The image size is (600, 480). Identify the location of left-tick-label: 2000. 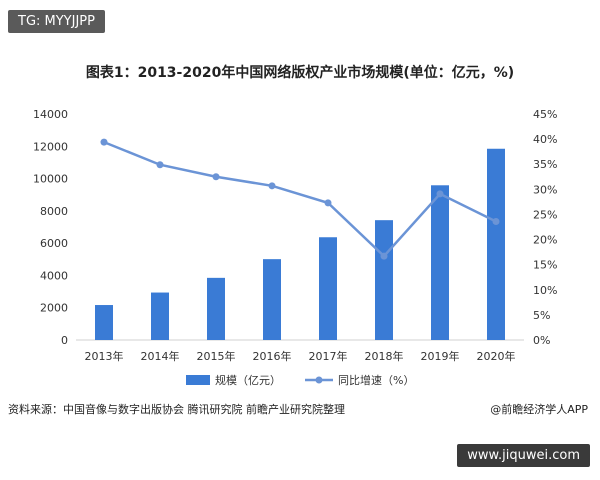
(54, 308).